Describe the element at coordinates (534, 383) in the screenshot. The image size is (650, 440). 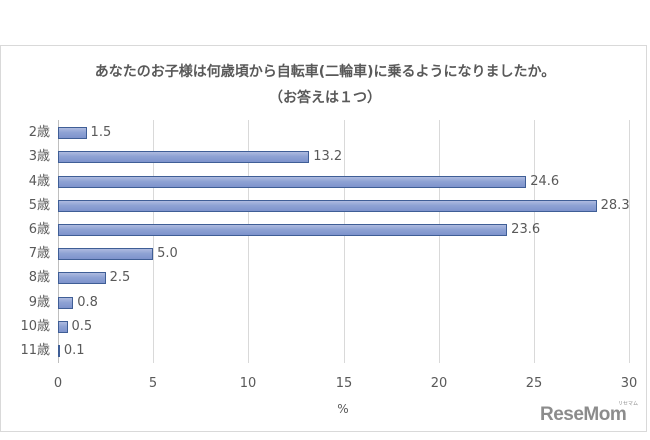
I see `x-tick-label: 25` at that location.